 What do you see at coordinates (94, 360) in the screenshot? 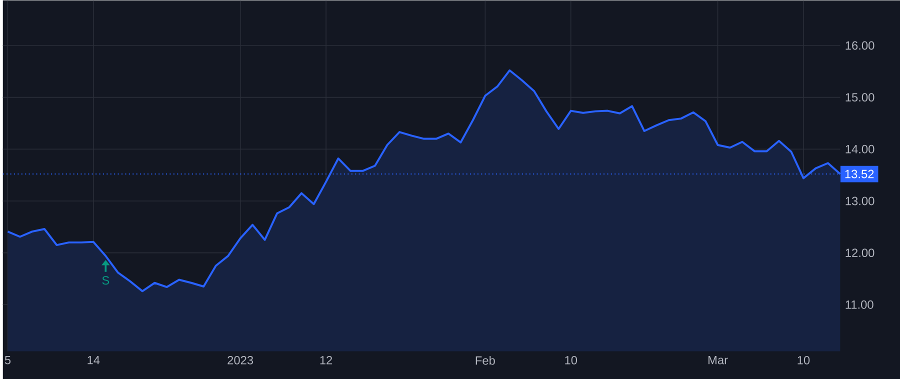
I see `x-tick-label: 14` at bounding box center [94, 360].